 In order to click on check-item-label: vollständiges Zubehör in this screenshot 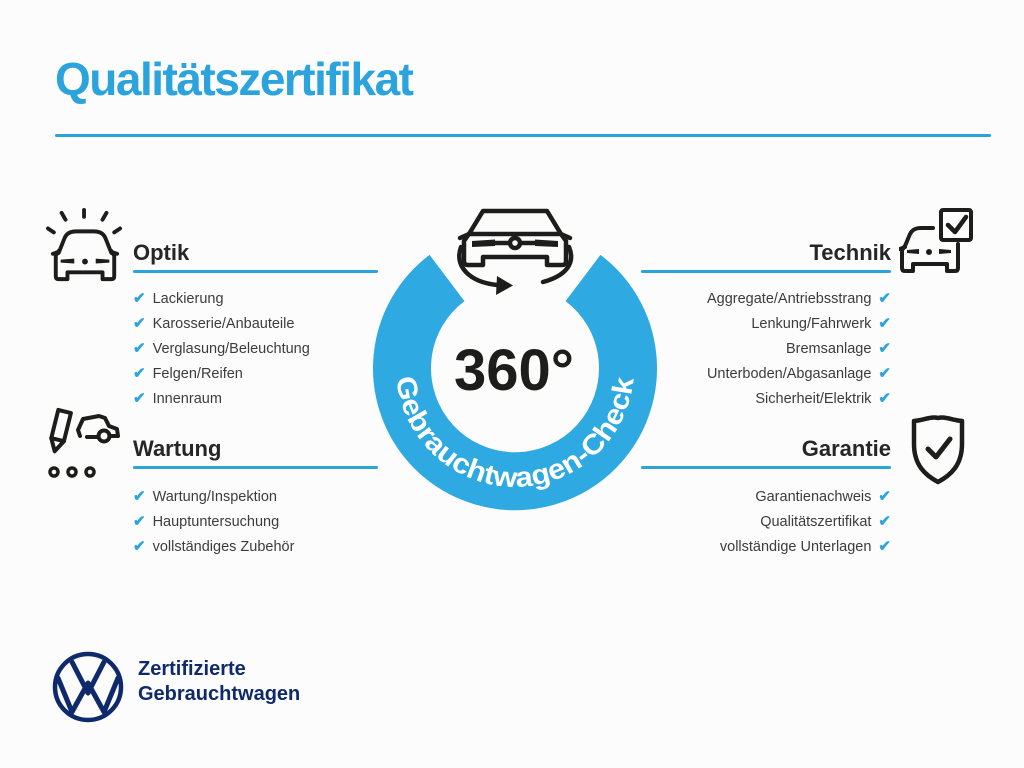, I will do `click(223, 547)`.